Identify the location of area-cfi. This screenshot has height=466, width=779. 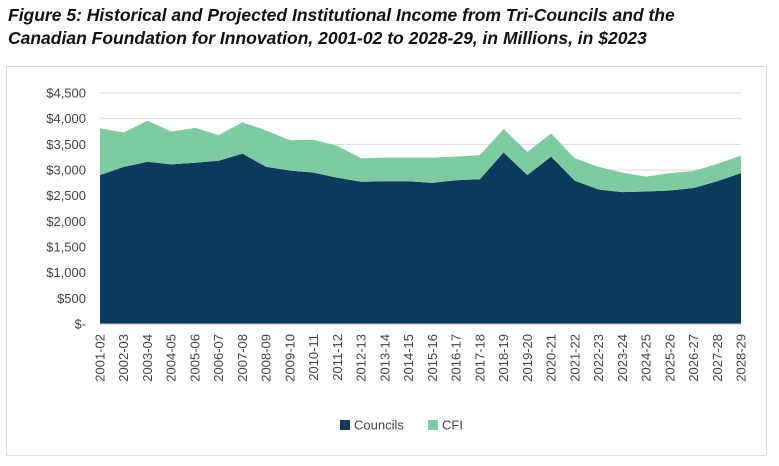
(420, 156).